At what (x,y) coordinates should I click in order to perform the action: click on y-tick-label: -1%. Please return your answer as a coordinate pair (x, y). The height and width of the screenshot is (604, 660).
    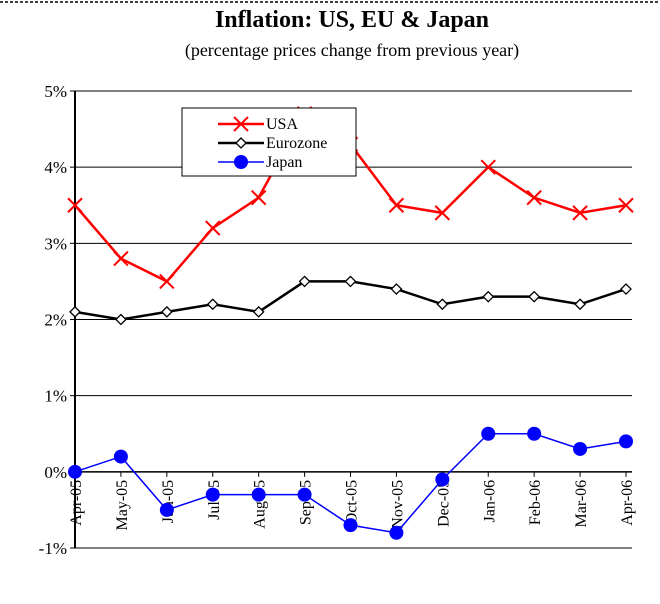
    Looking at the image, I should click on (53, 548).